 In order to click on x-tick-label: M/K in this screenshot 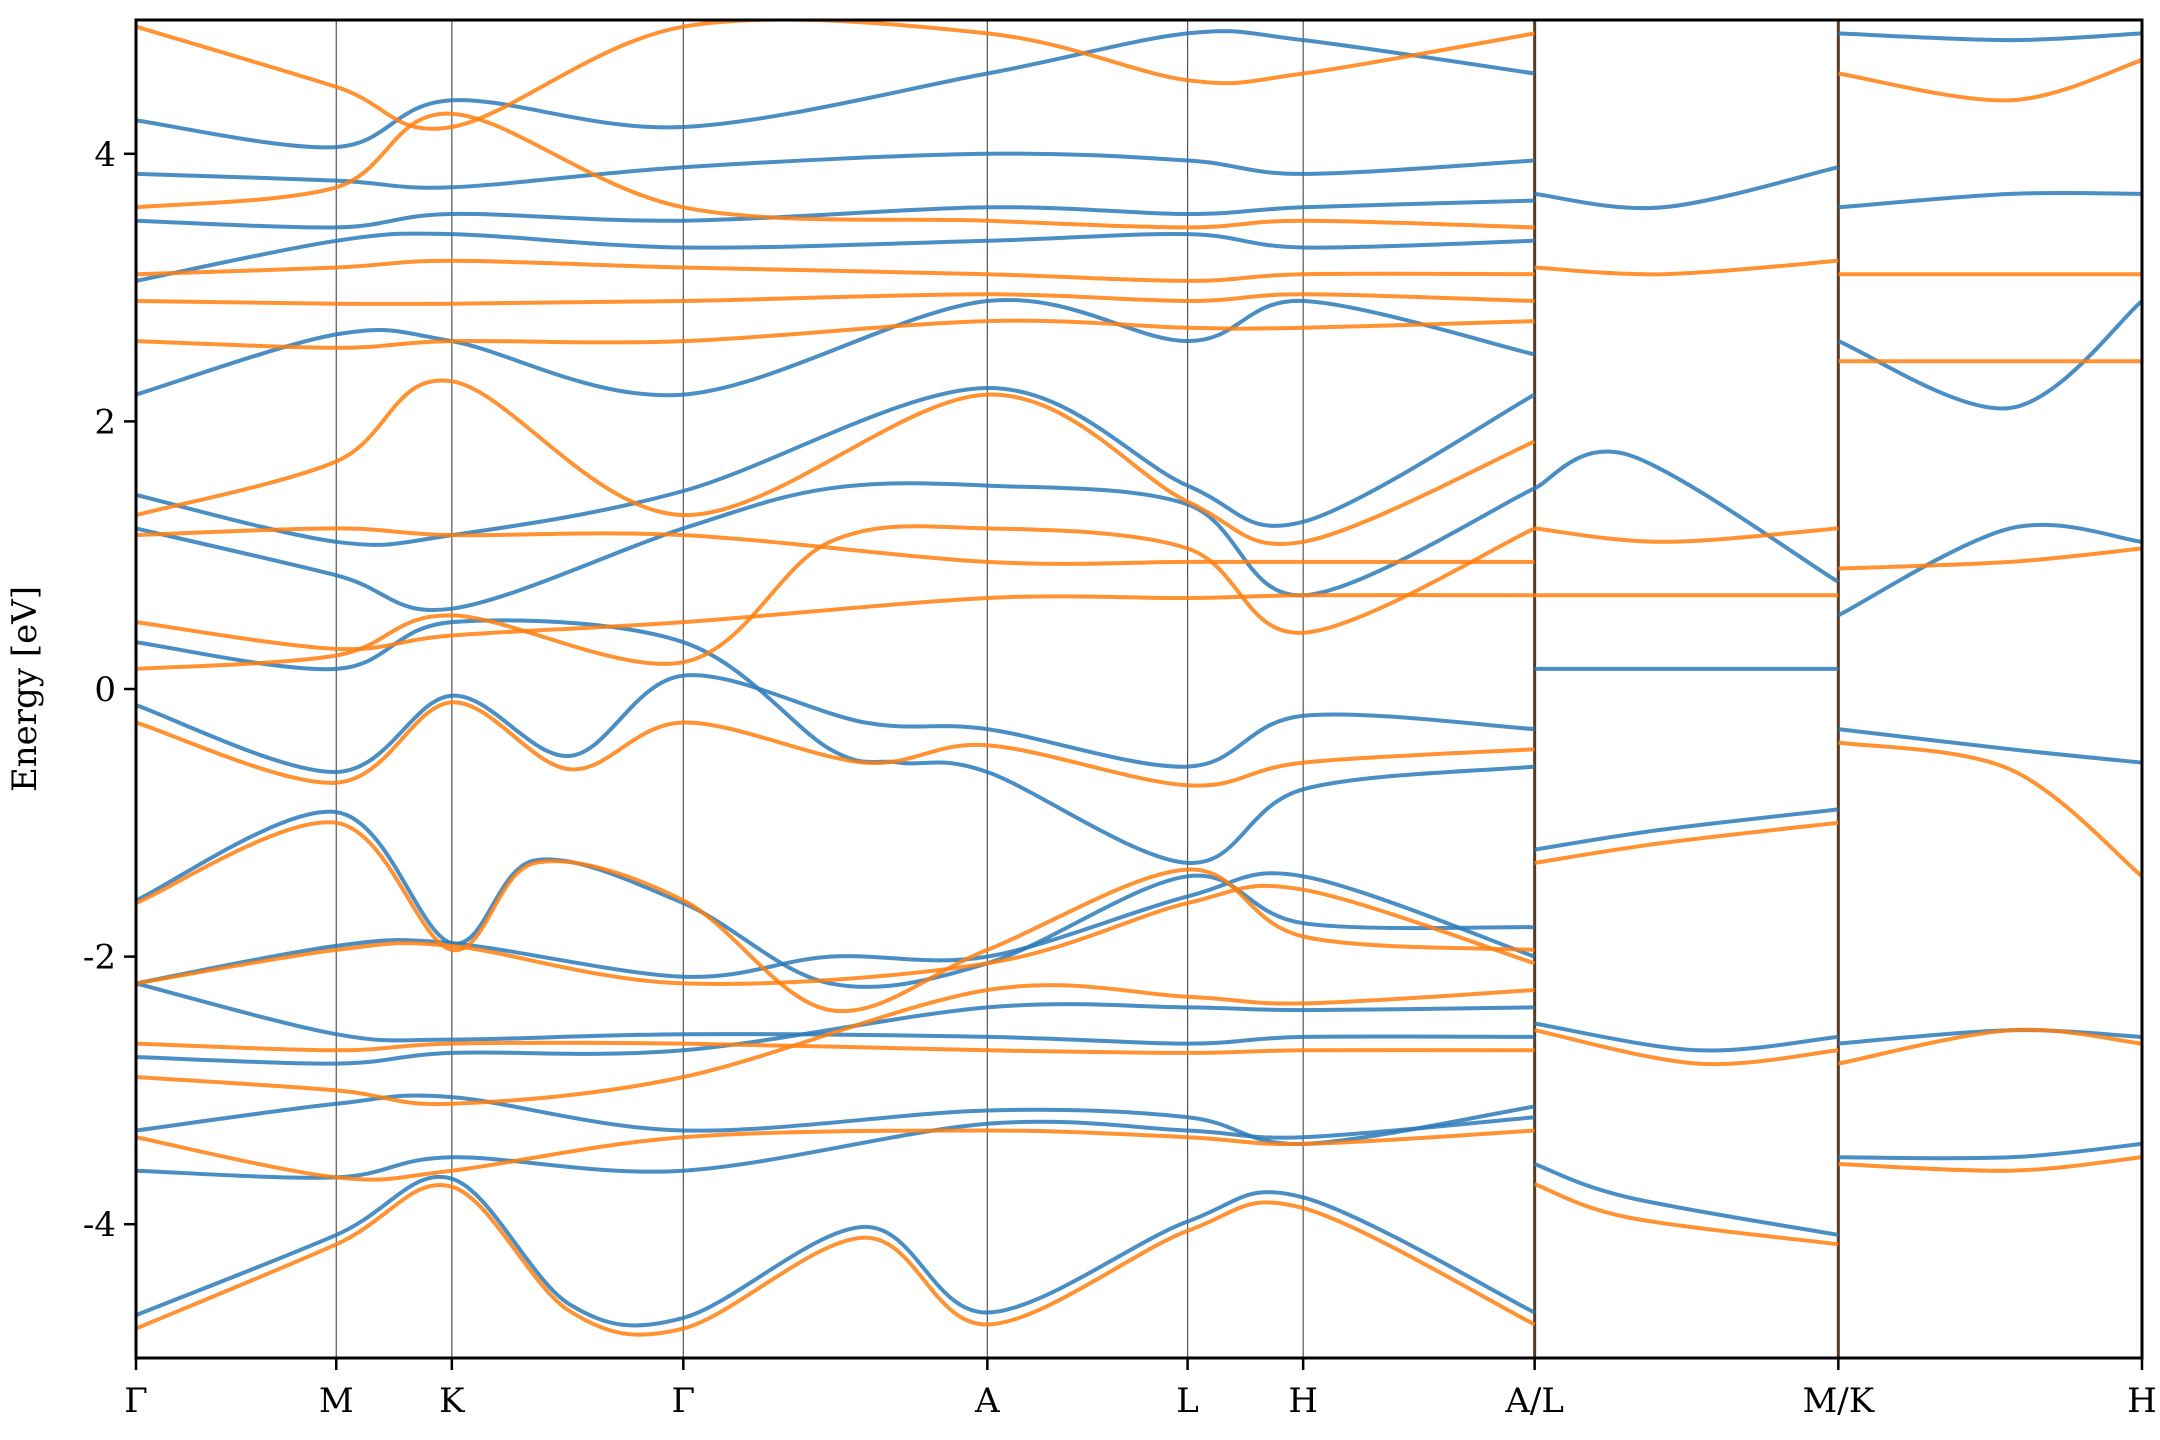, I will do `click(1838, 1401)`.